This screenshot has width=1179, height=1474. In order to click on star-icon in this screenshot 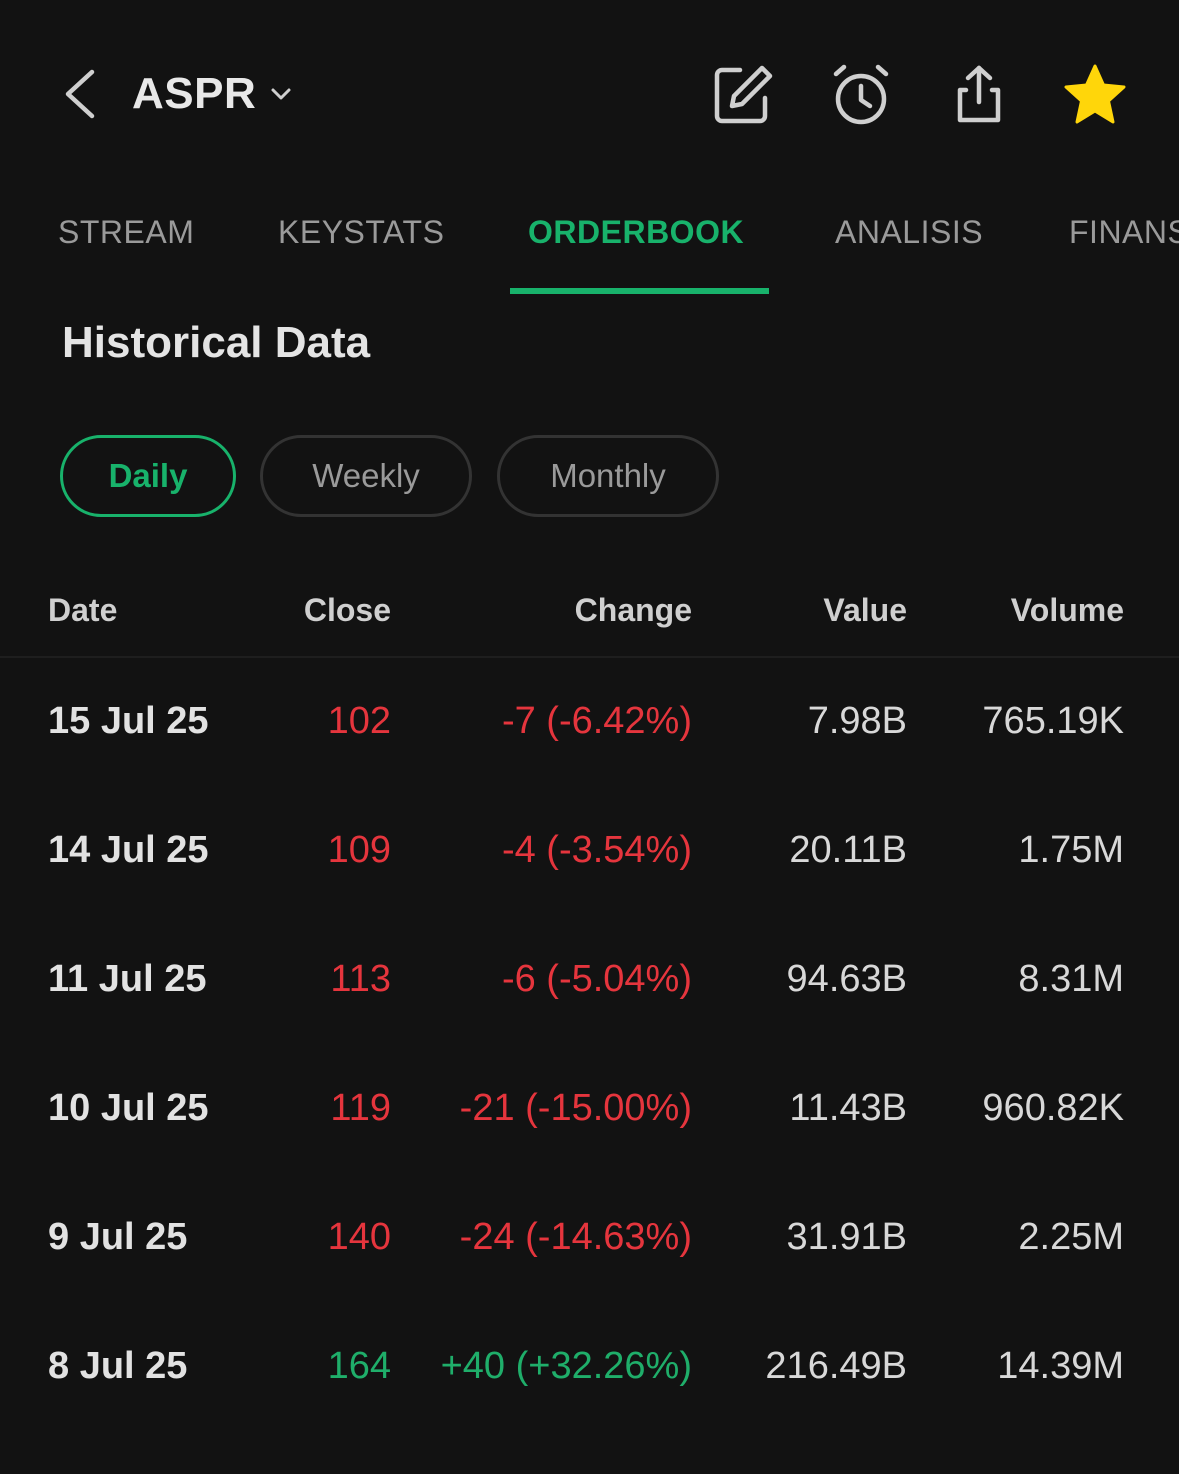, I will do `click(1095, 94)`.